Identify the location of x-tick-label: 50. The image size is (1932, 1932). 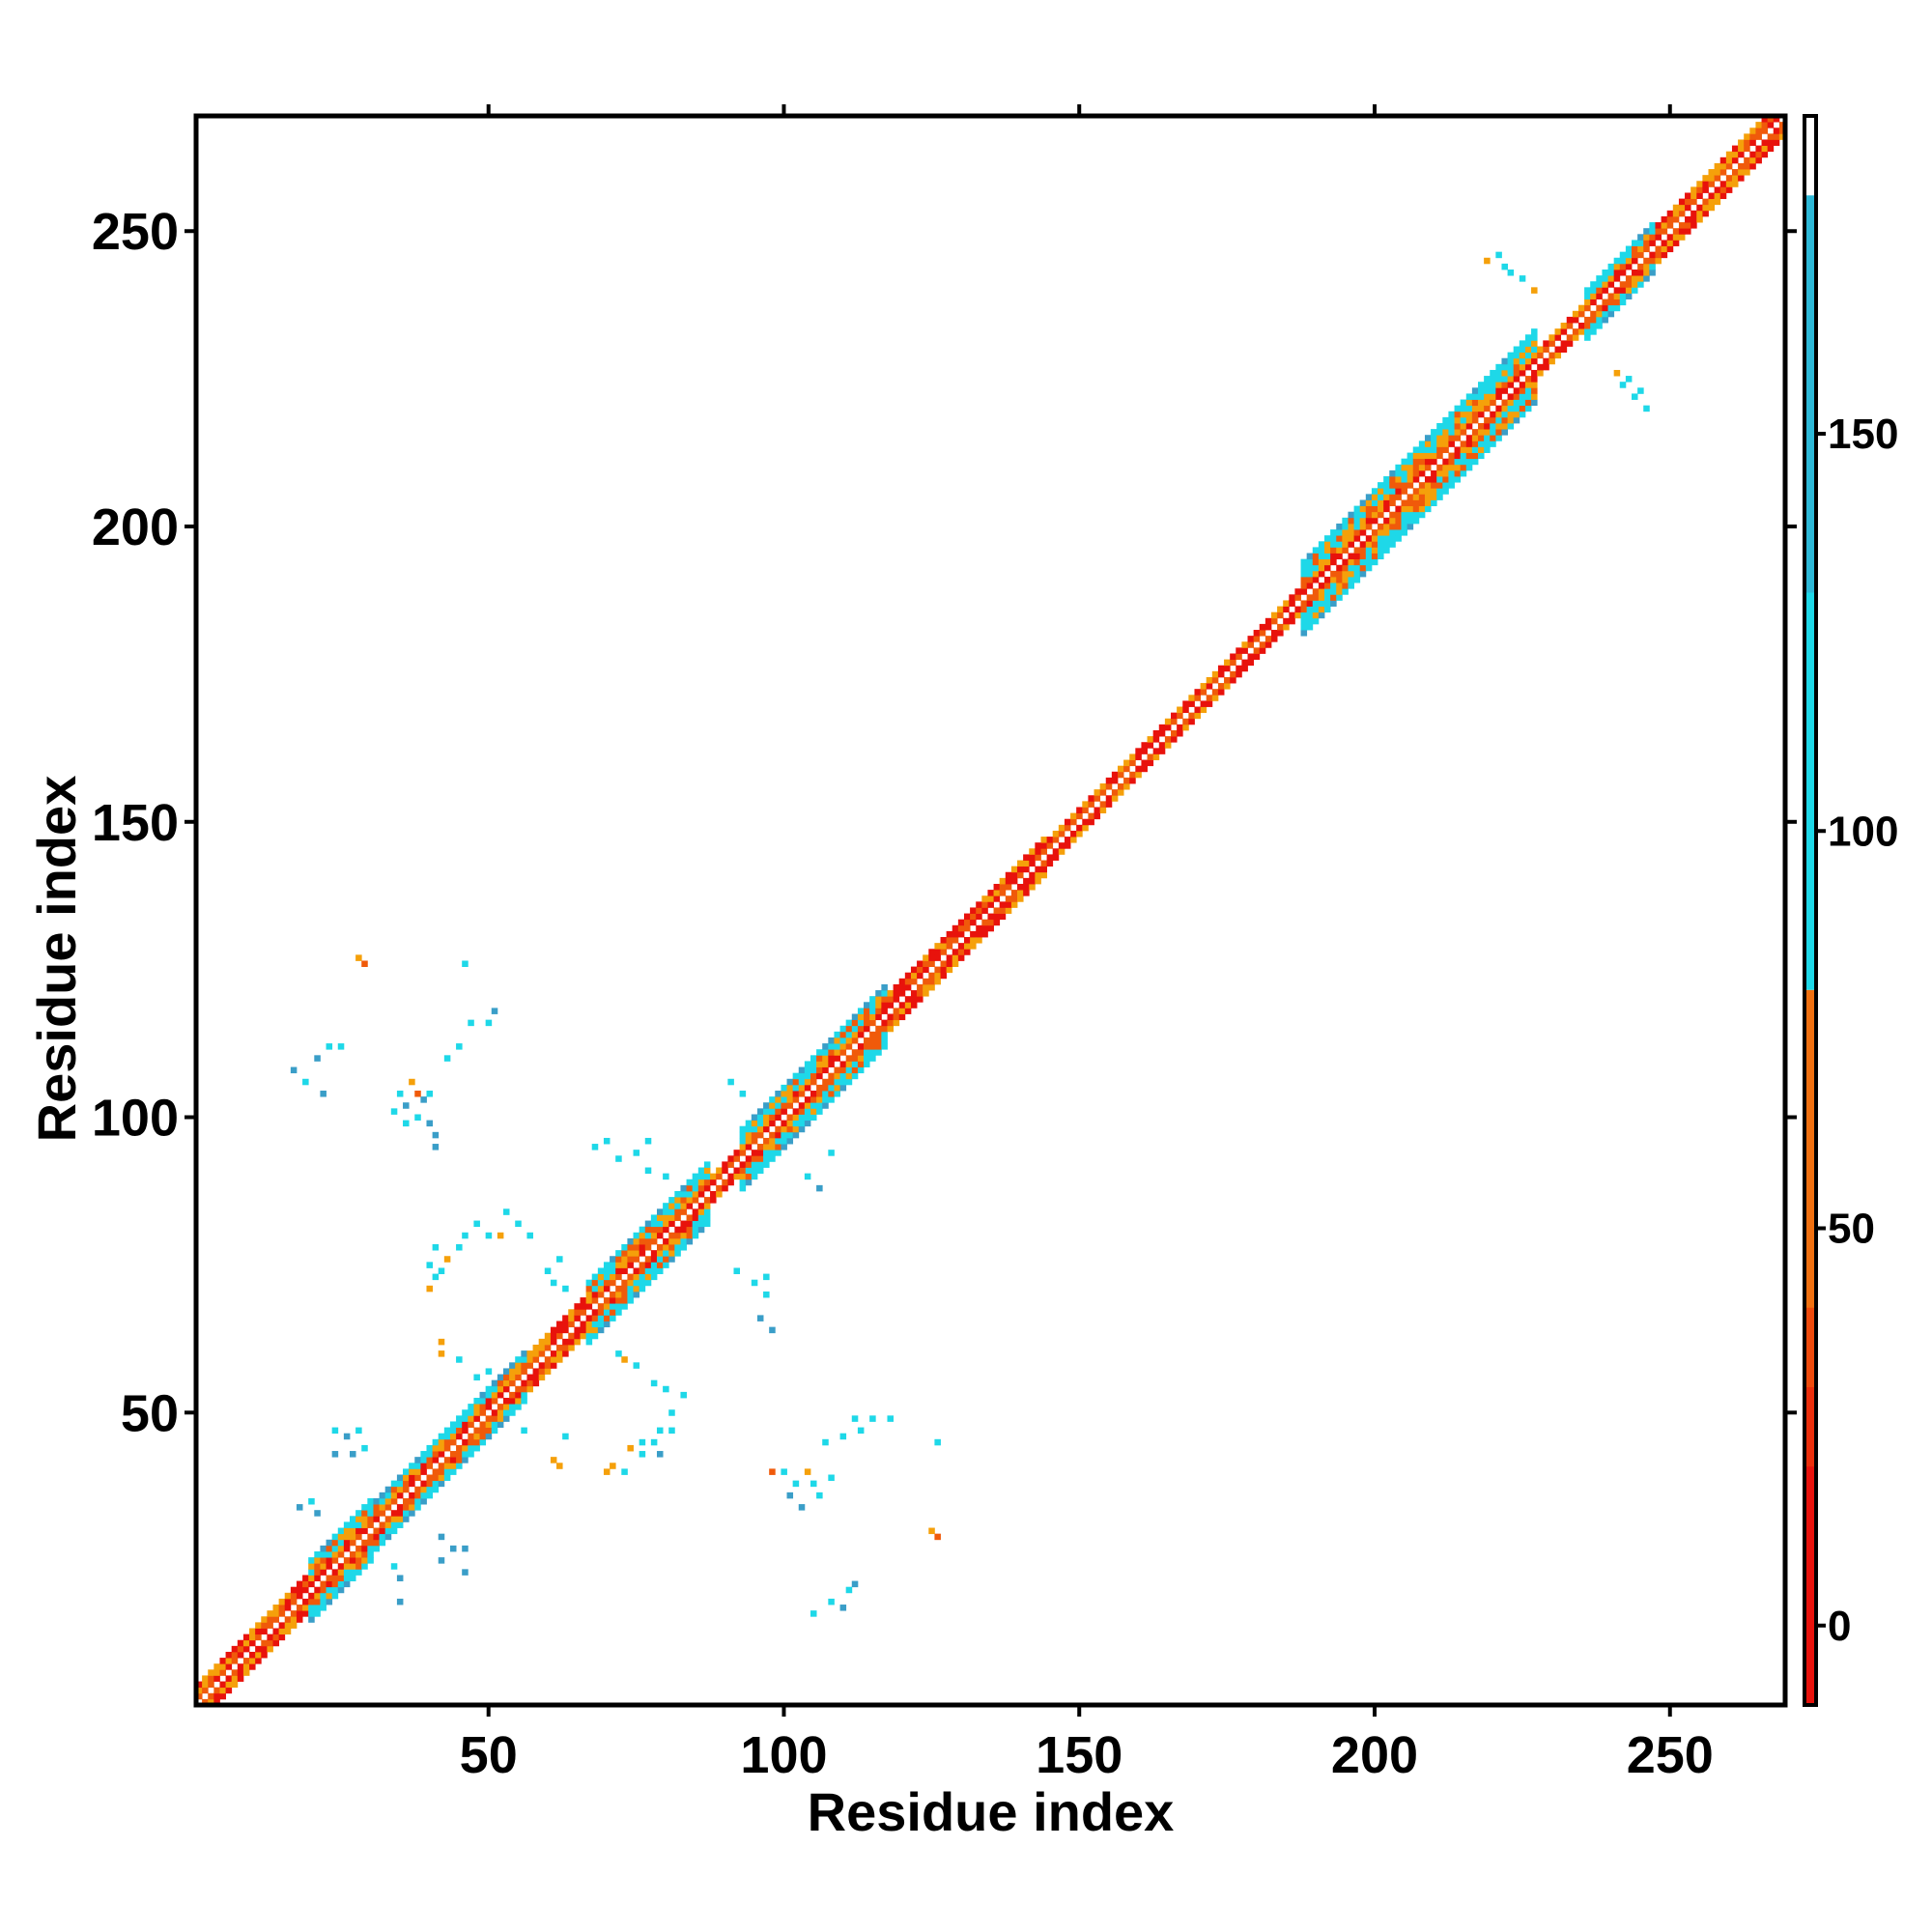
(489, 1755).